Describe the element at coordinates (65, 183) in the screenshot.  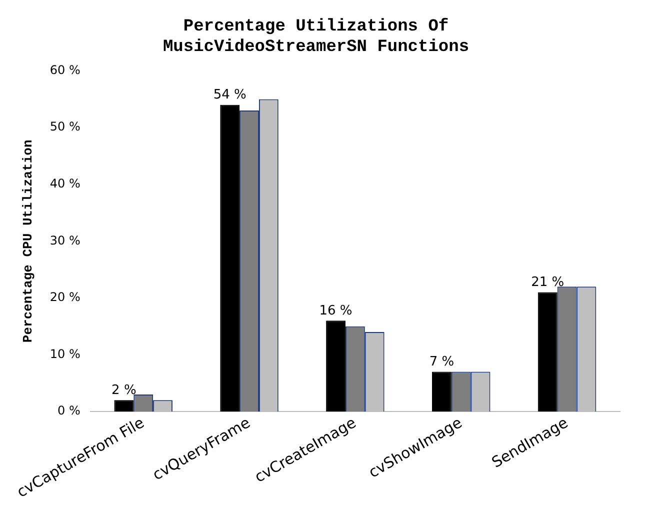
I see `y-tick-label: 40 %` at that location.